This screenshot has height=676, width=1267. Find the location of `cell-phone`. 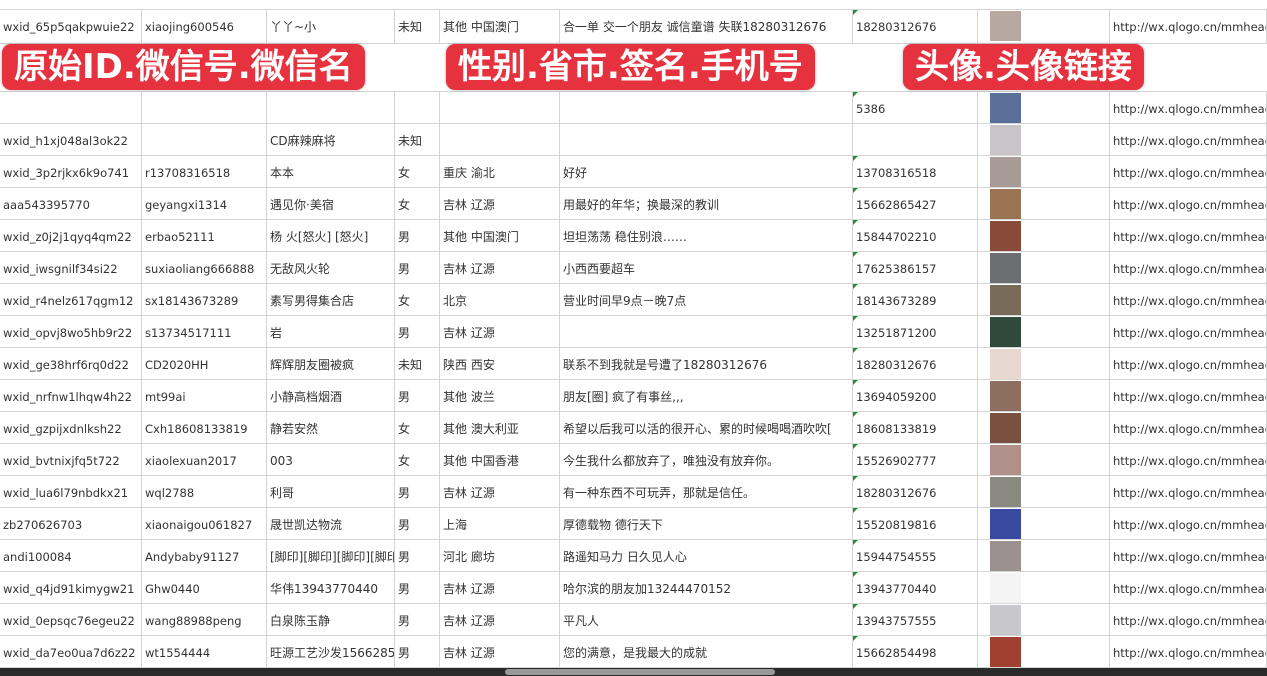

cell-phone is located at coordinates (915, 139).